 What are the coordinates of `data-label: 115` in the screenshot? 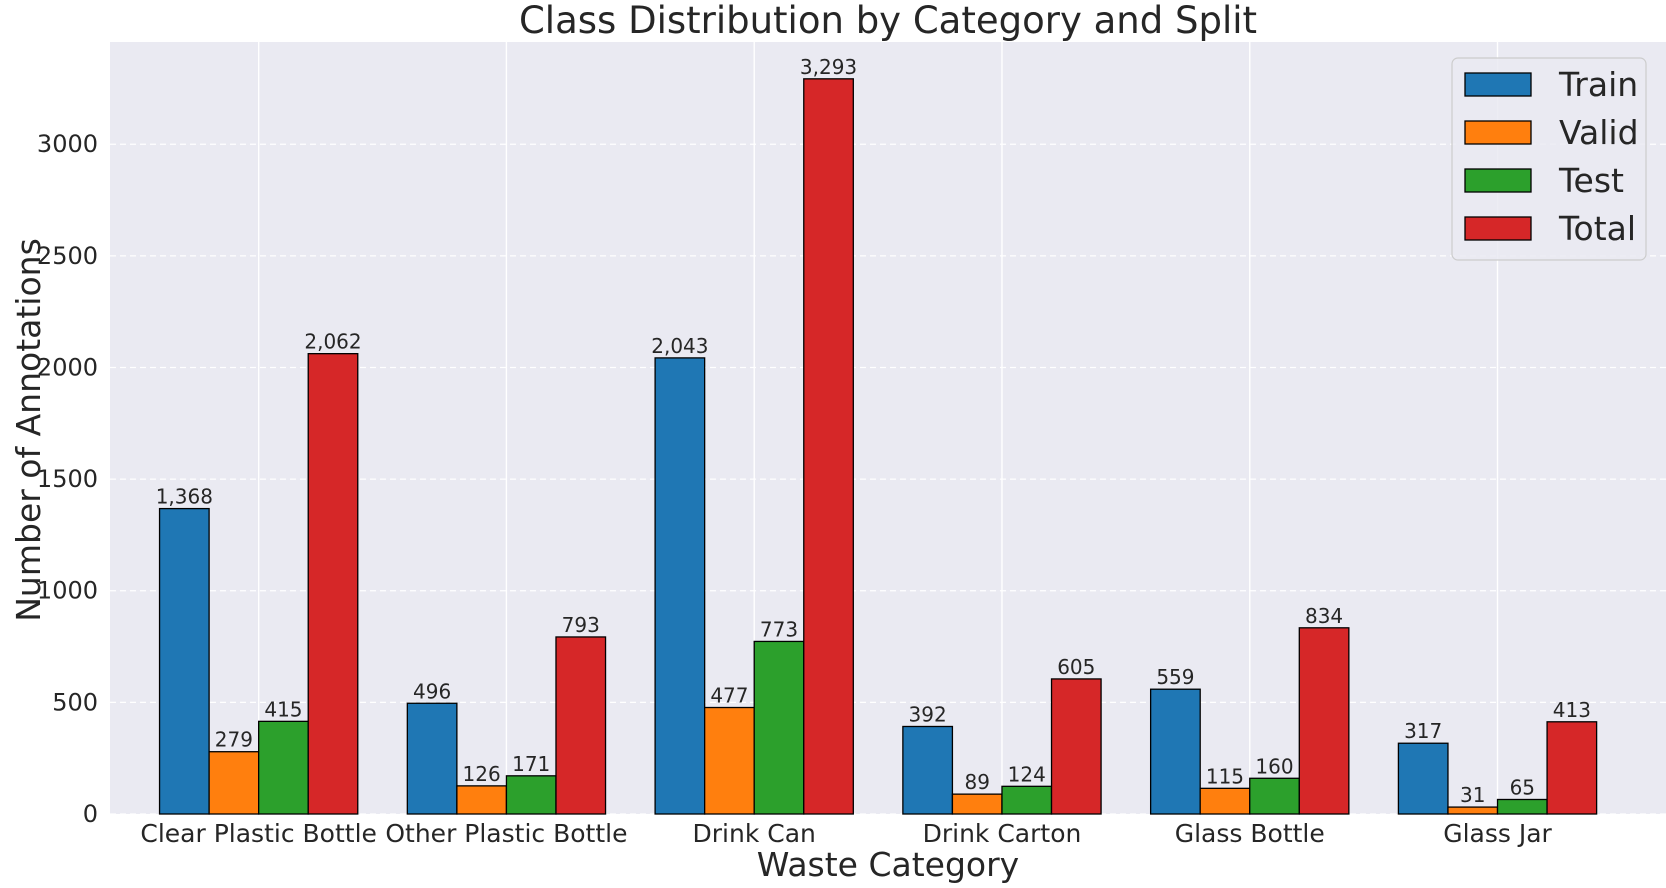 It's located at (1225, 776).